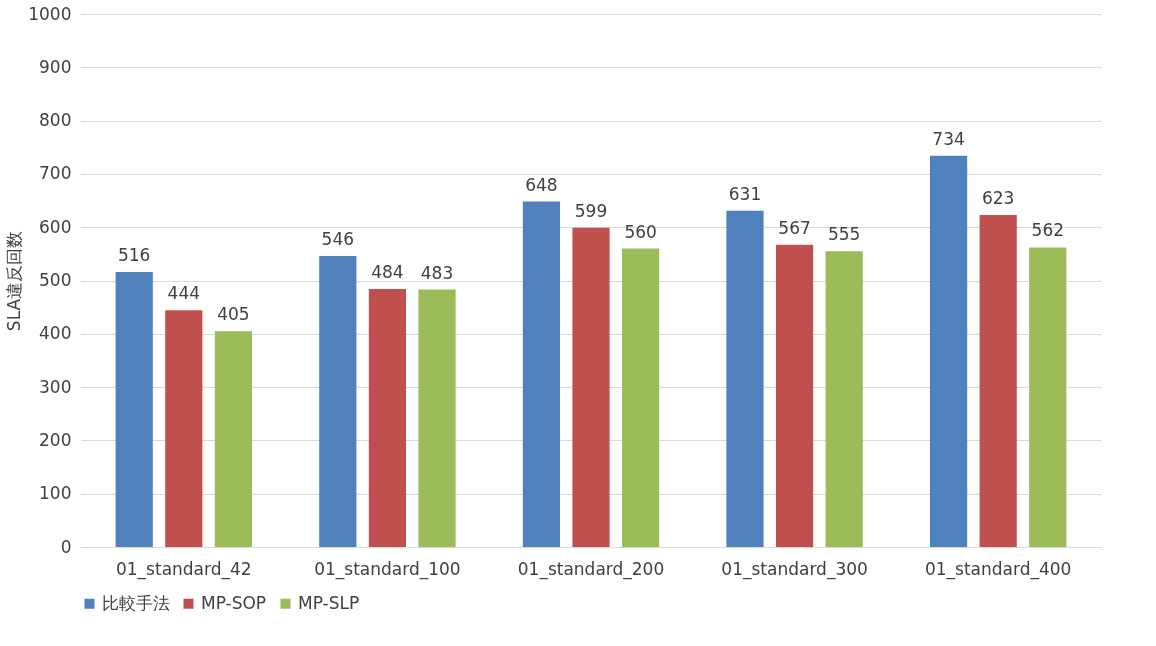 The height and width of the screenshot is (646, 1156). I want to click on data-label: 631, so click(745, 193).